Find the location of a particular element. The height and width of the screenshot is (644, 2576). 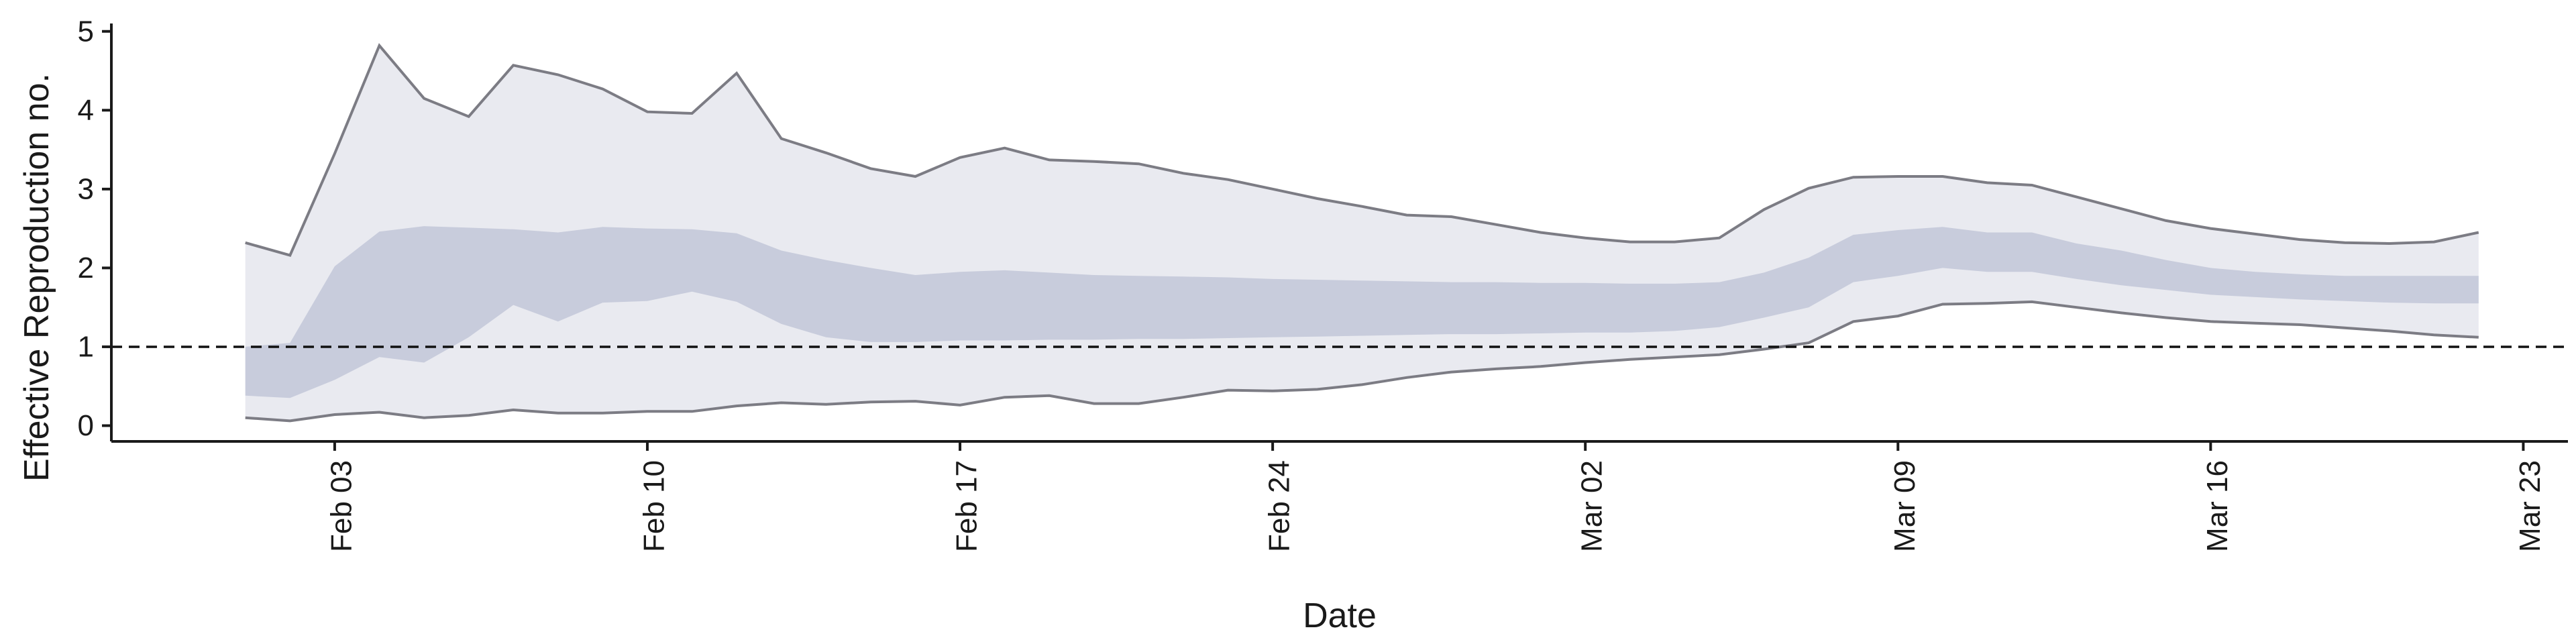

y-axis-title: Effective Reproduction no. is located at coordinates (36, 277).